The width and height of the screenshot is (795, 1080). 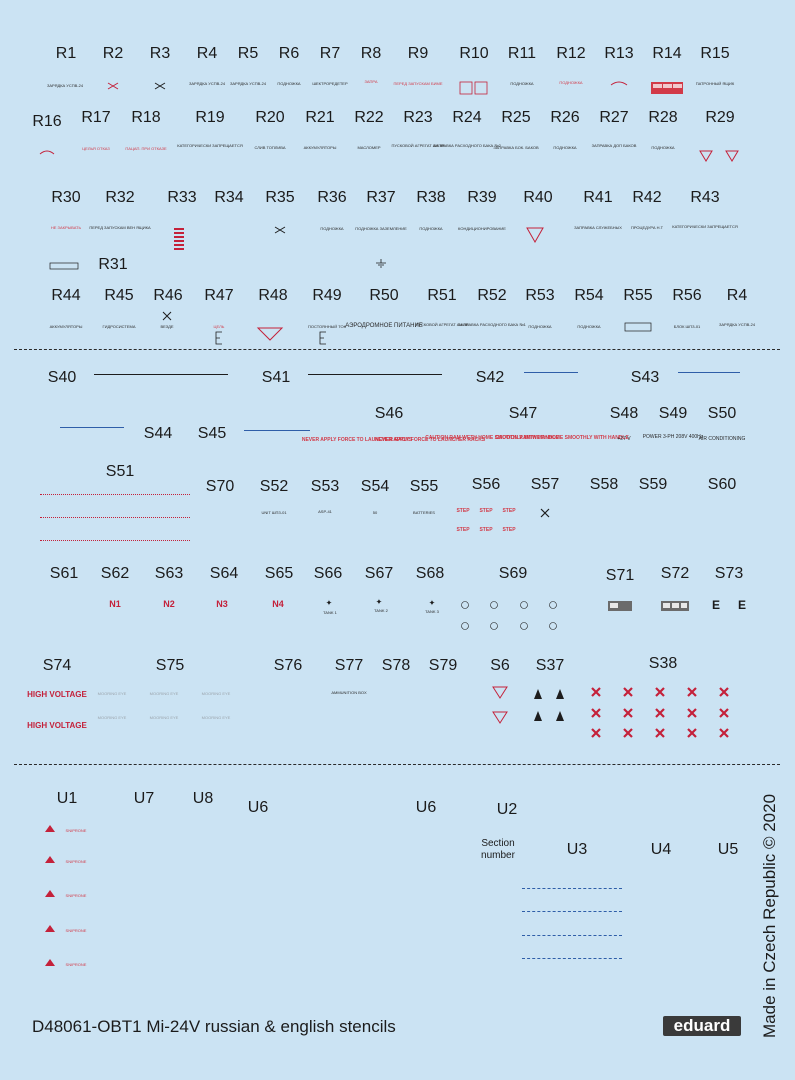 What do you see at coordinates (164, 693) in the screenshot?
I see `stencil-s75-b: MOORING EYE` at bounding box center [164, 693].